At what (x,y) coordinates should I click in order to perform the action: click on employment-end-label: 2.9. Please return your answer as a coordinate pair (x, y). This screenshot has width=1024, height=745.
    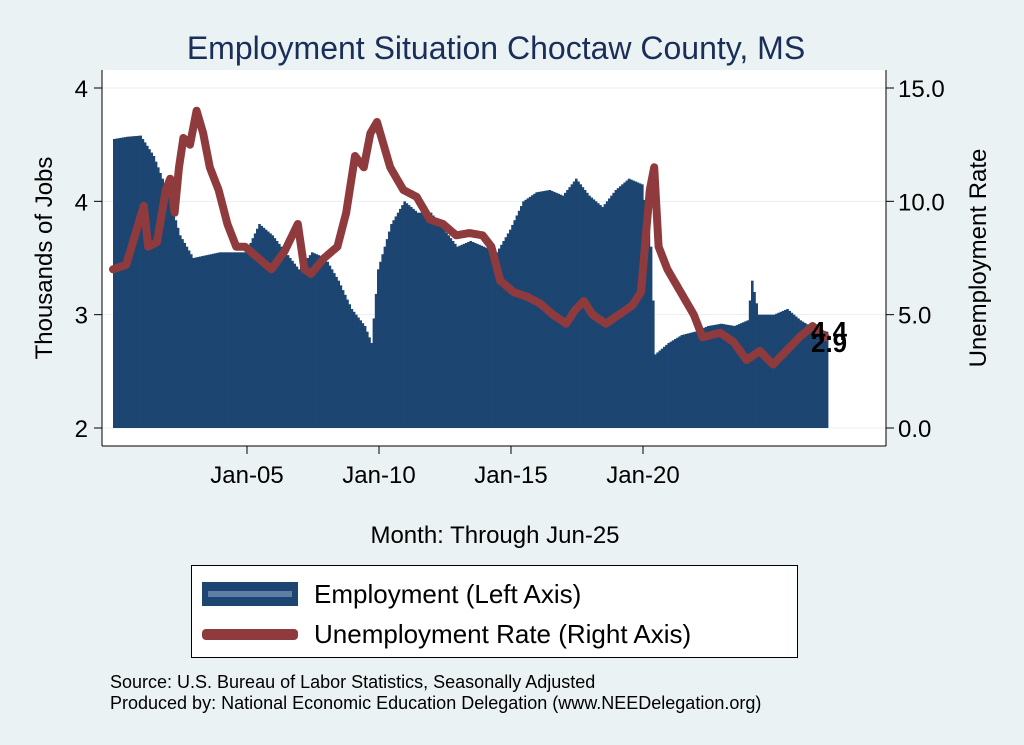
    Looking at the image, I should click on (829, 343).